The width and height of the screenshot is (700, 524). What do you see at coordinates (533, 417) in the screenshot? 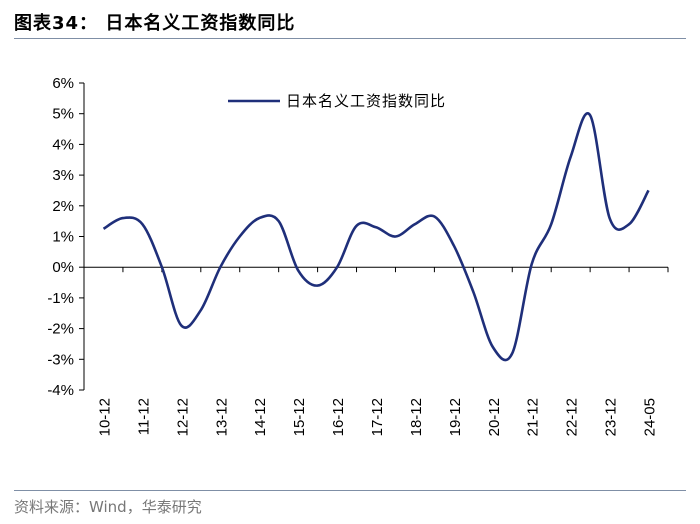
I see `x-tick-label: 21-12` at bounding box center [533, 417].